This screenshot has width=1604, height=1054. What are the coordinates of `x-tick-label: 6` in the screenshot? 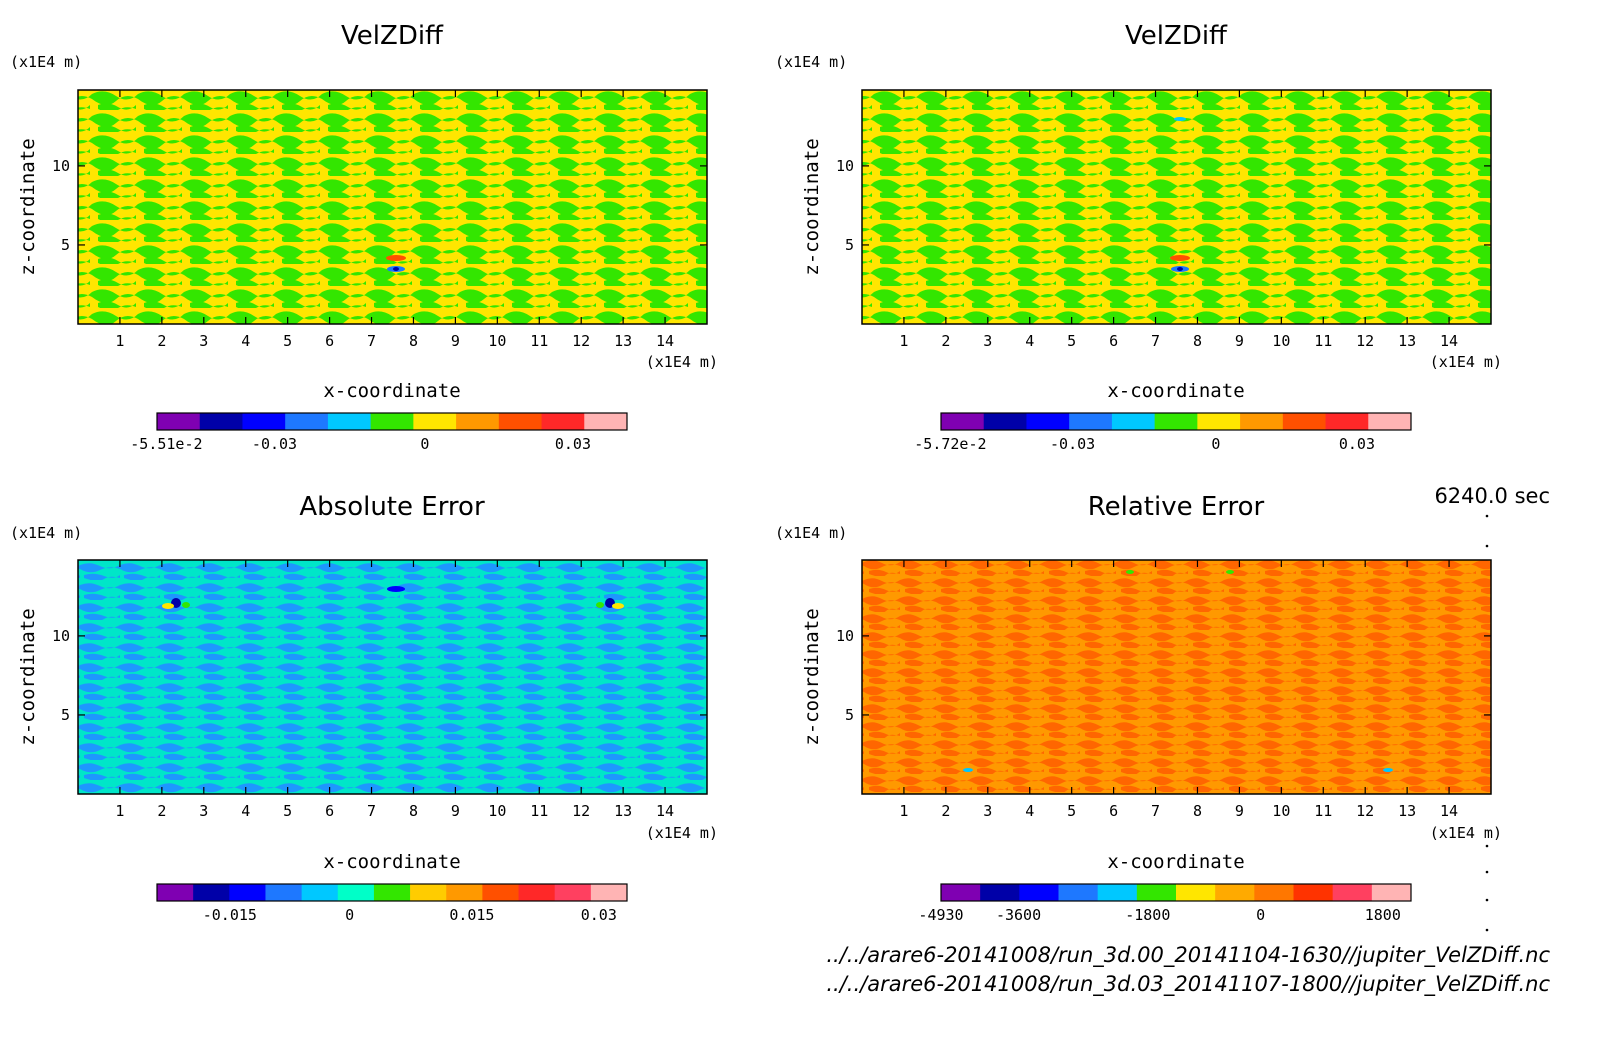 It's located at (1113, 811).